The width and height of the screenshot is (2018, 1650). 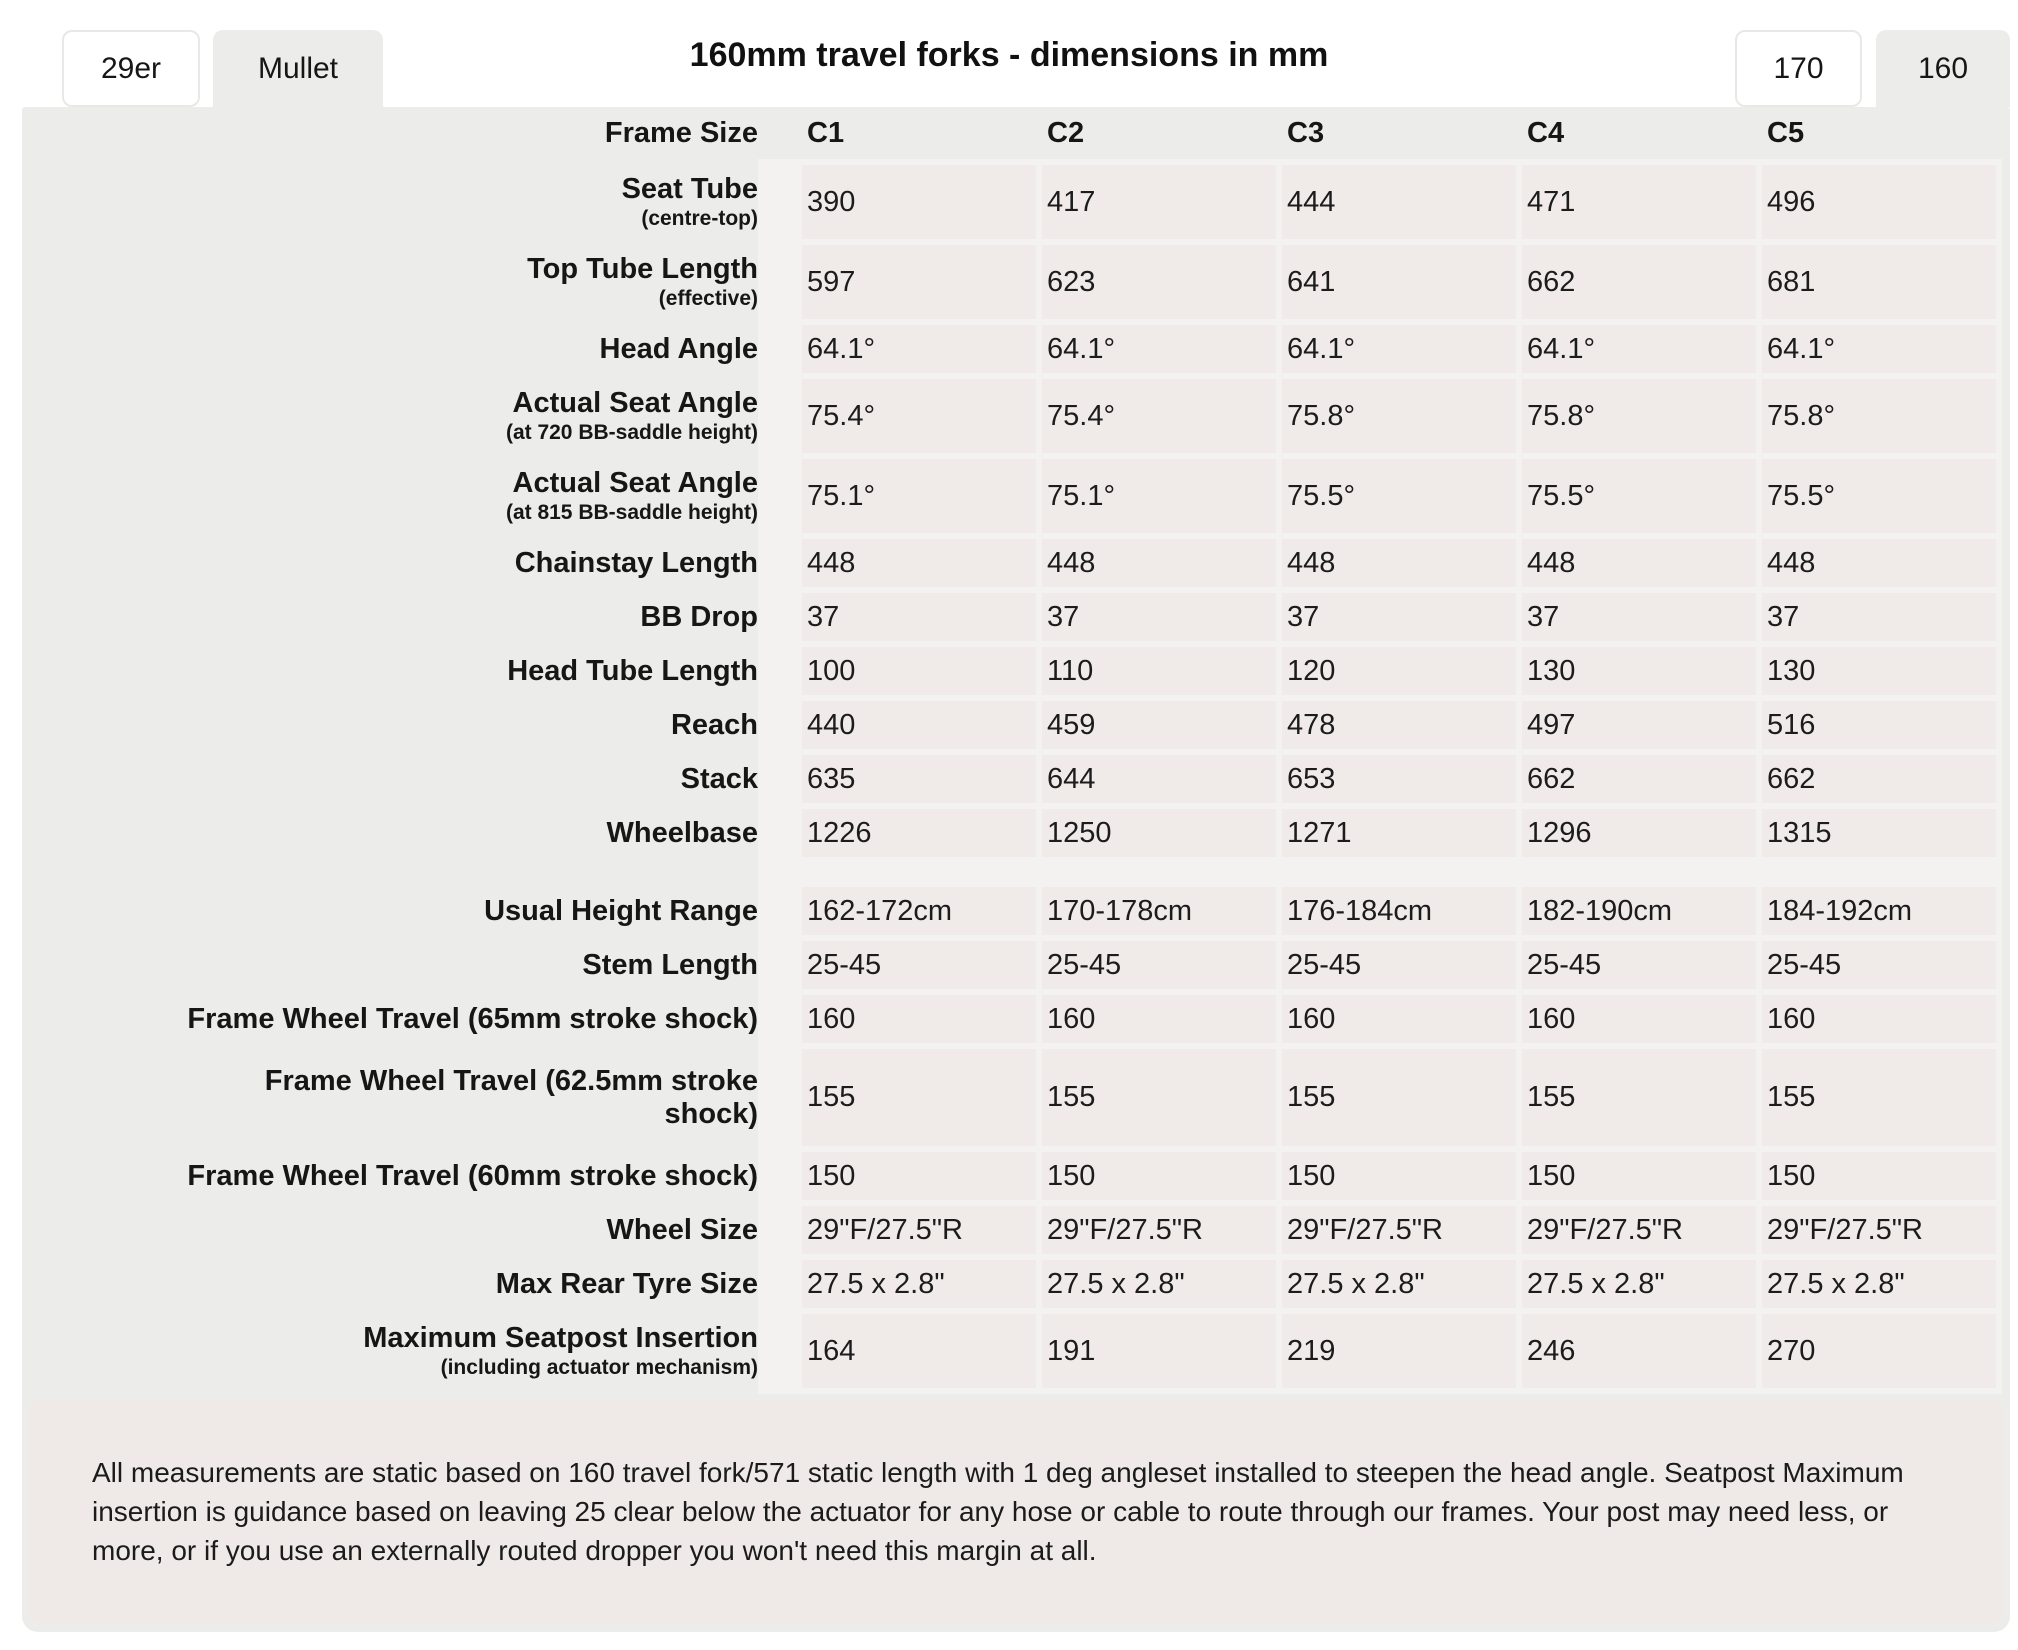 I want to click on row-label: Max Rear Tyre Size, so click(x=390, y=1284).